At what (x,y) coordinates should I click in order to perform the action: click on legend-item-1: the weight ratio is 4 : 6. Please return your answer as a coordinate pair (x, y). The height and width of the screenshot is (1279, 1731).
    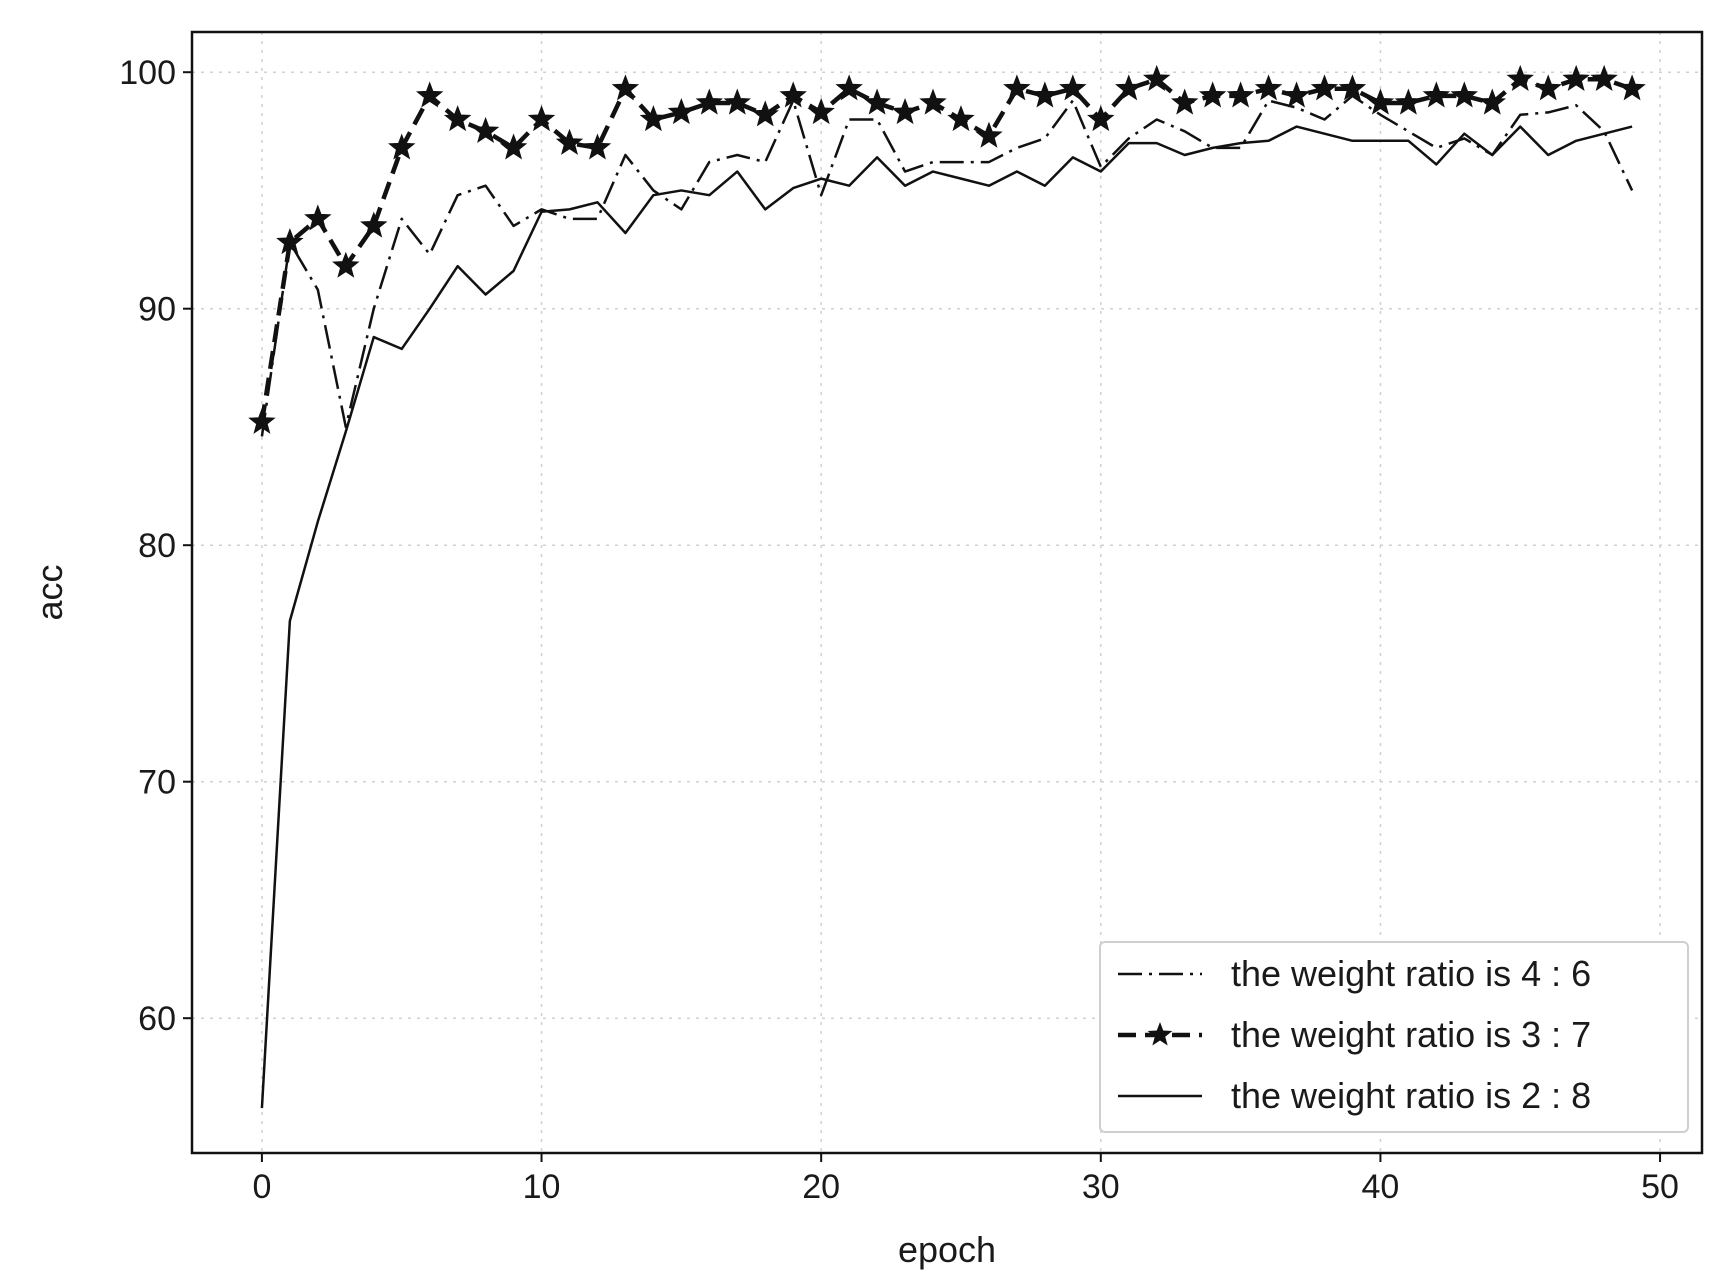
    Looking at the image, I should click on (1354, 973).